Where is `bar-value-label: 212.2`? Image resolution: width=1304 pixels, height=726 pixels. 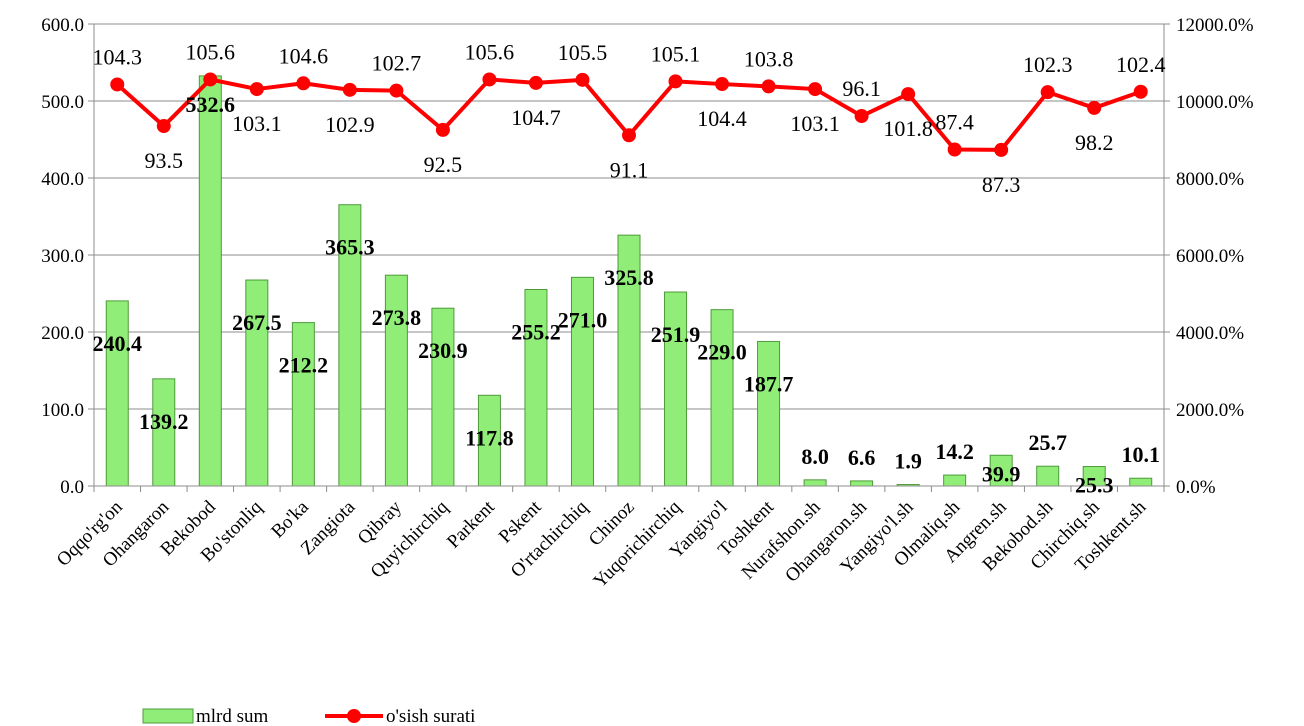 bar-value-label: 212.2 is located at coordinates (304, 365).